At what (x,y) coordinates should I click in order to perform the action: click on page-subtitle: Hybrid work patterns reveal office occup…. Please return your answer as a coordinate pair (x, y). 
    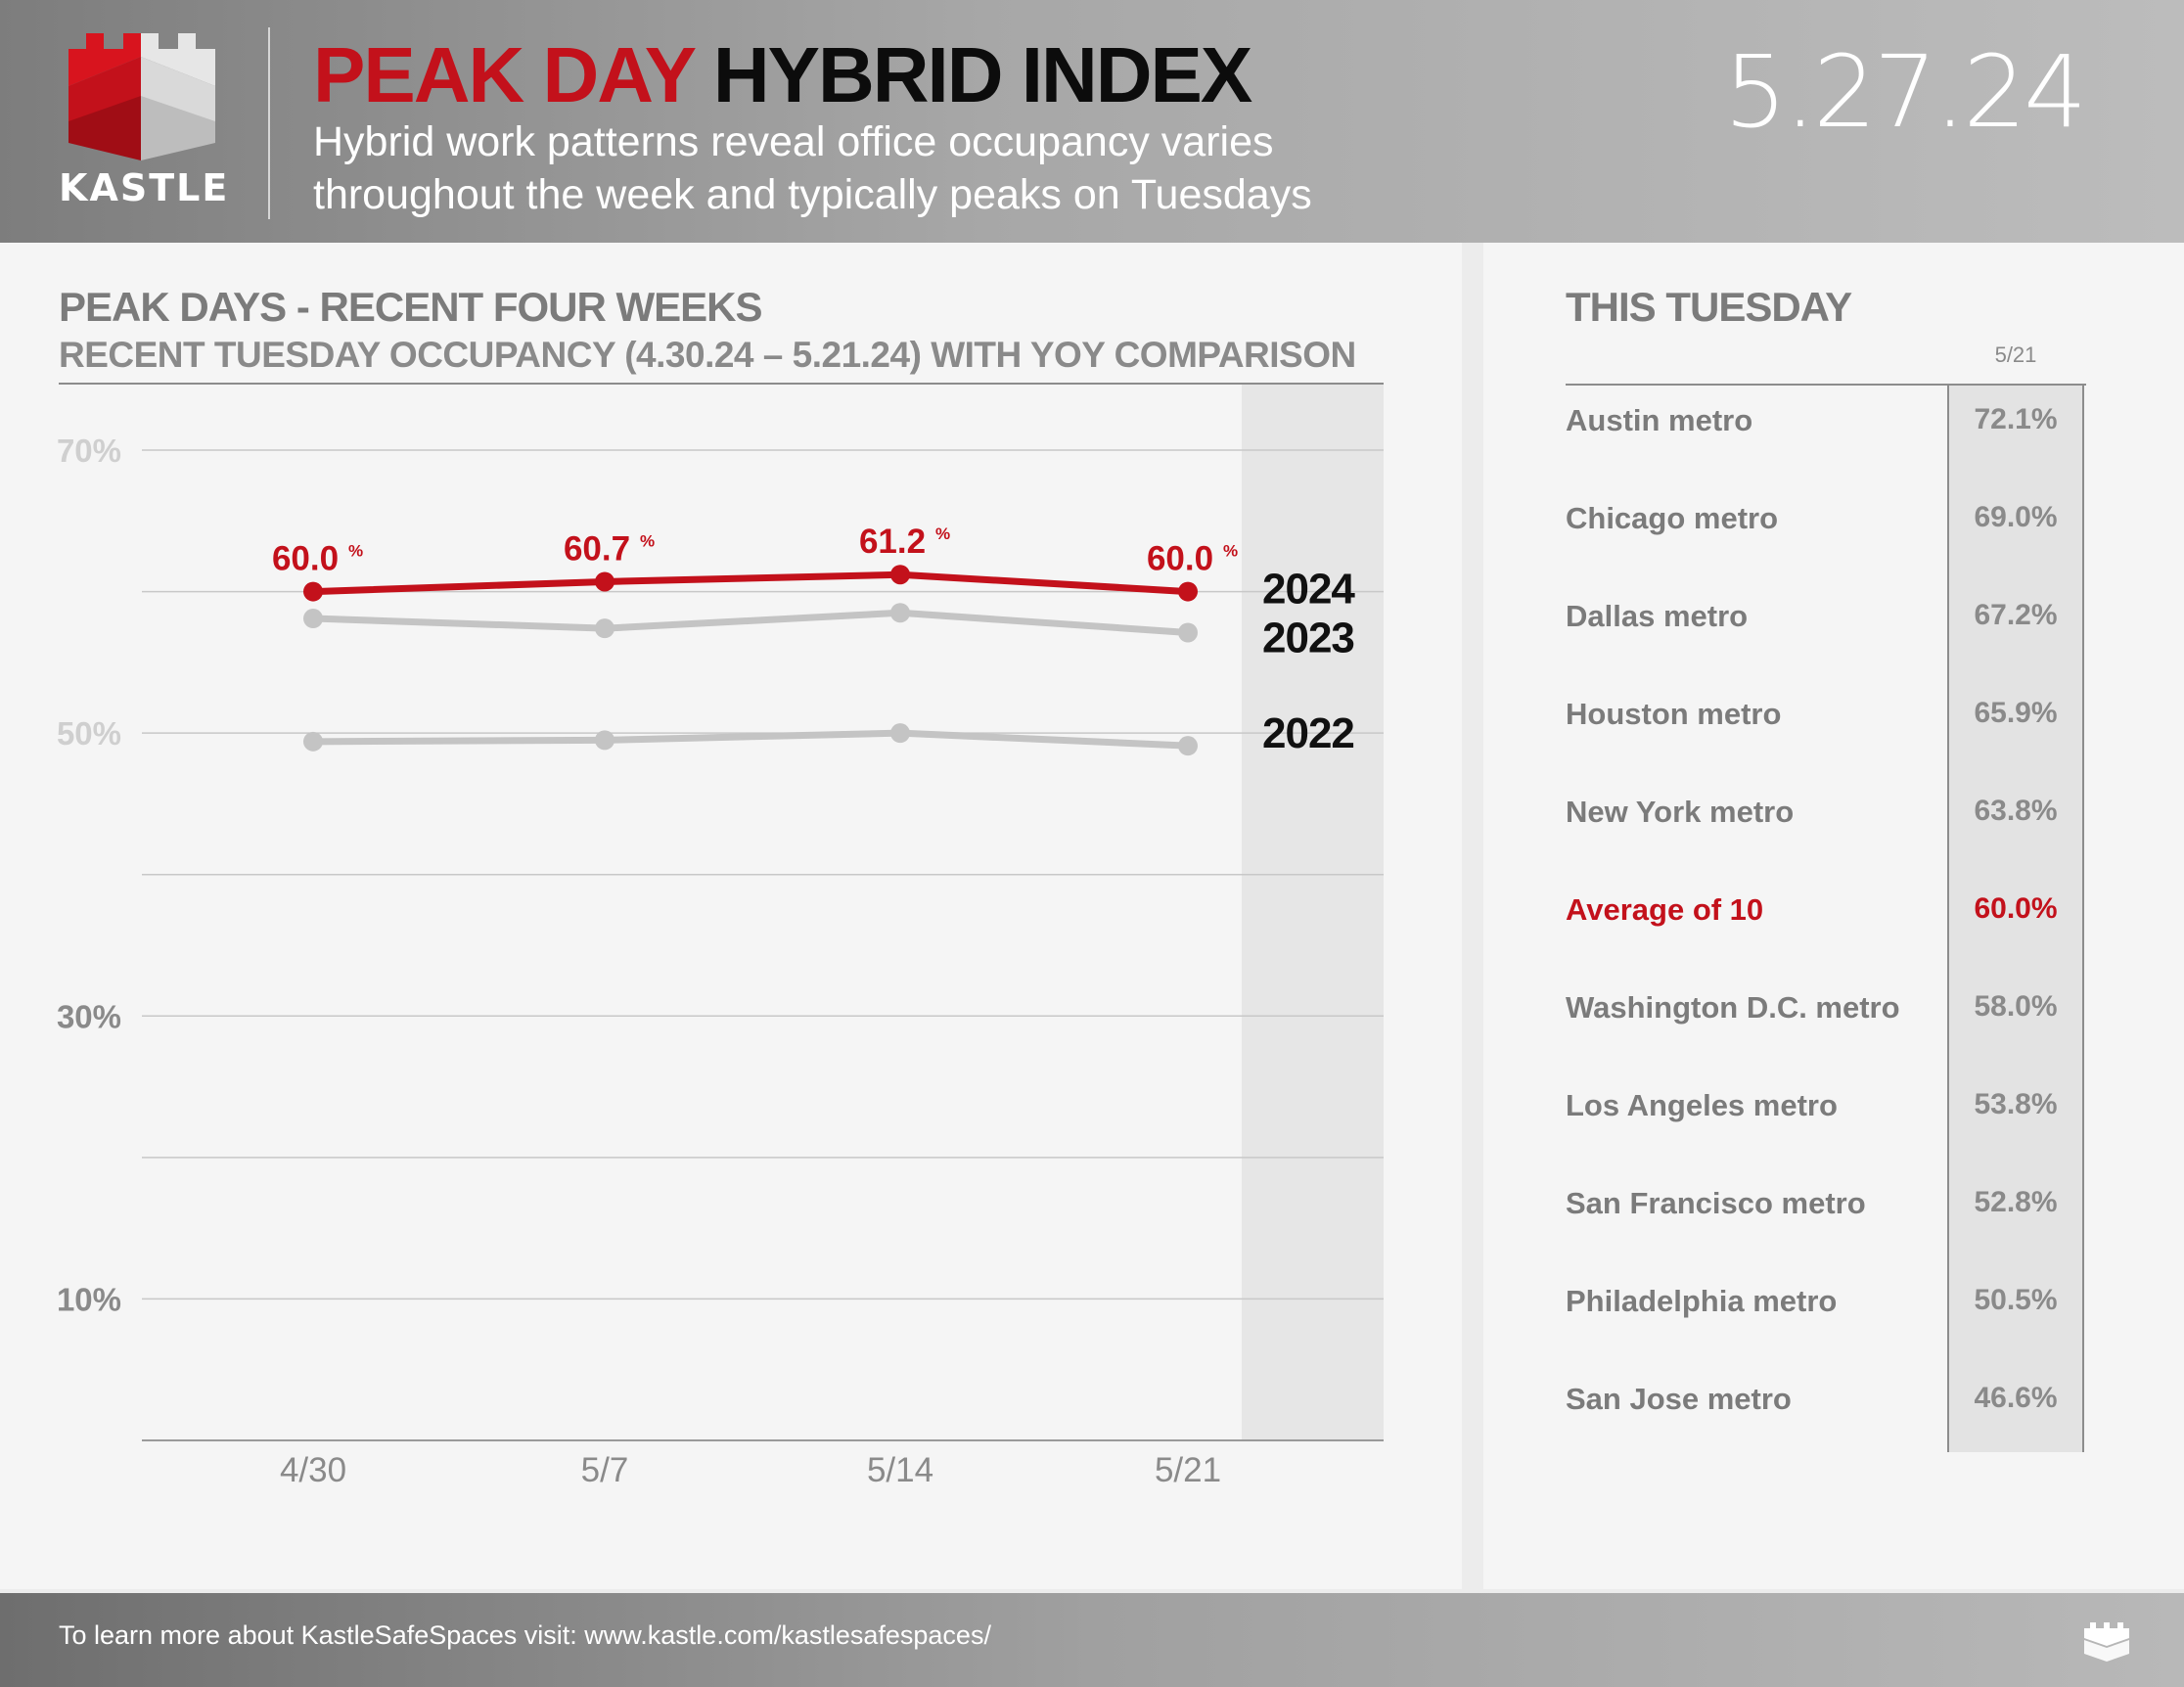
    Looking at the image, I should click on (900, 168).